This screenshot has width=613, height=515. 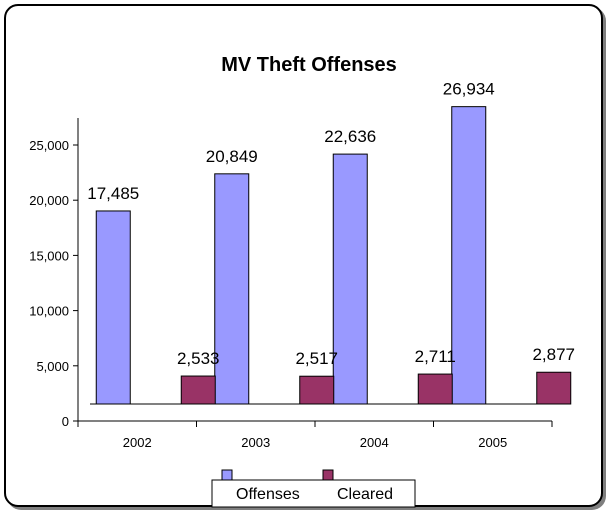 I want to click on legend: Offenses Cleared, so click(x=313, y=488).